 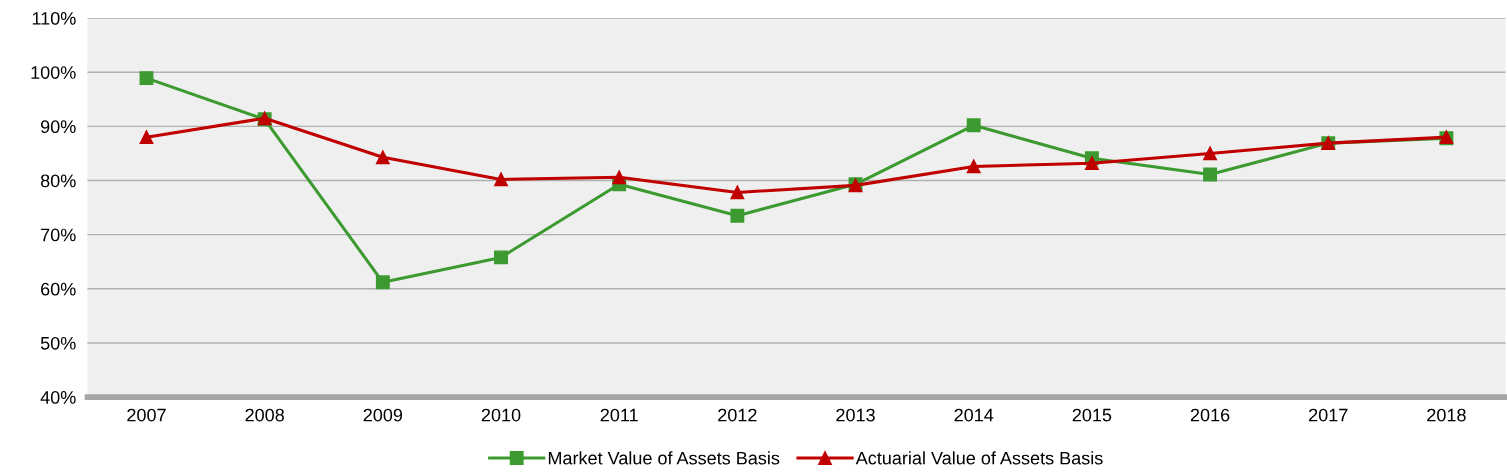 What do you see at coordinates (58, 397) in the screenshot?
I see `y-tick-label: 40%` at bounding box center [58, 397].